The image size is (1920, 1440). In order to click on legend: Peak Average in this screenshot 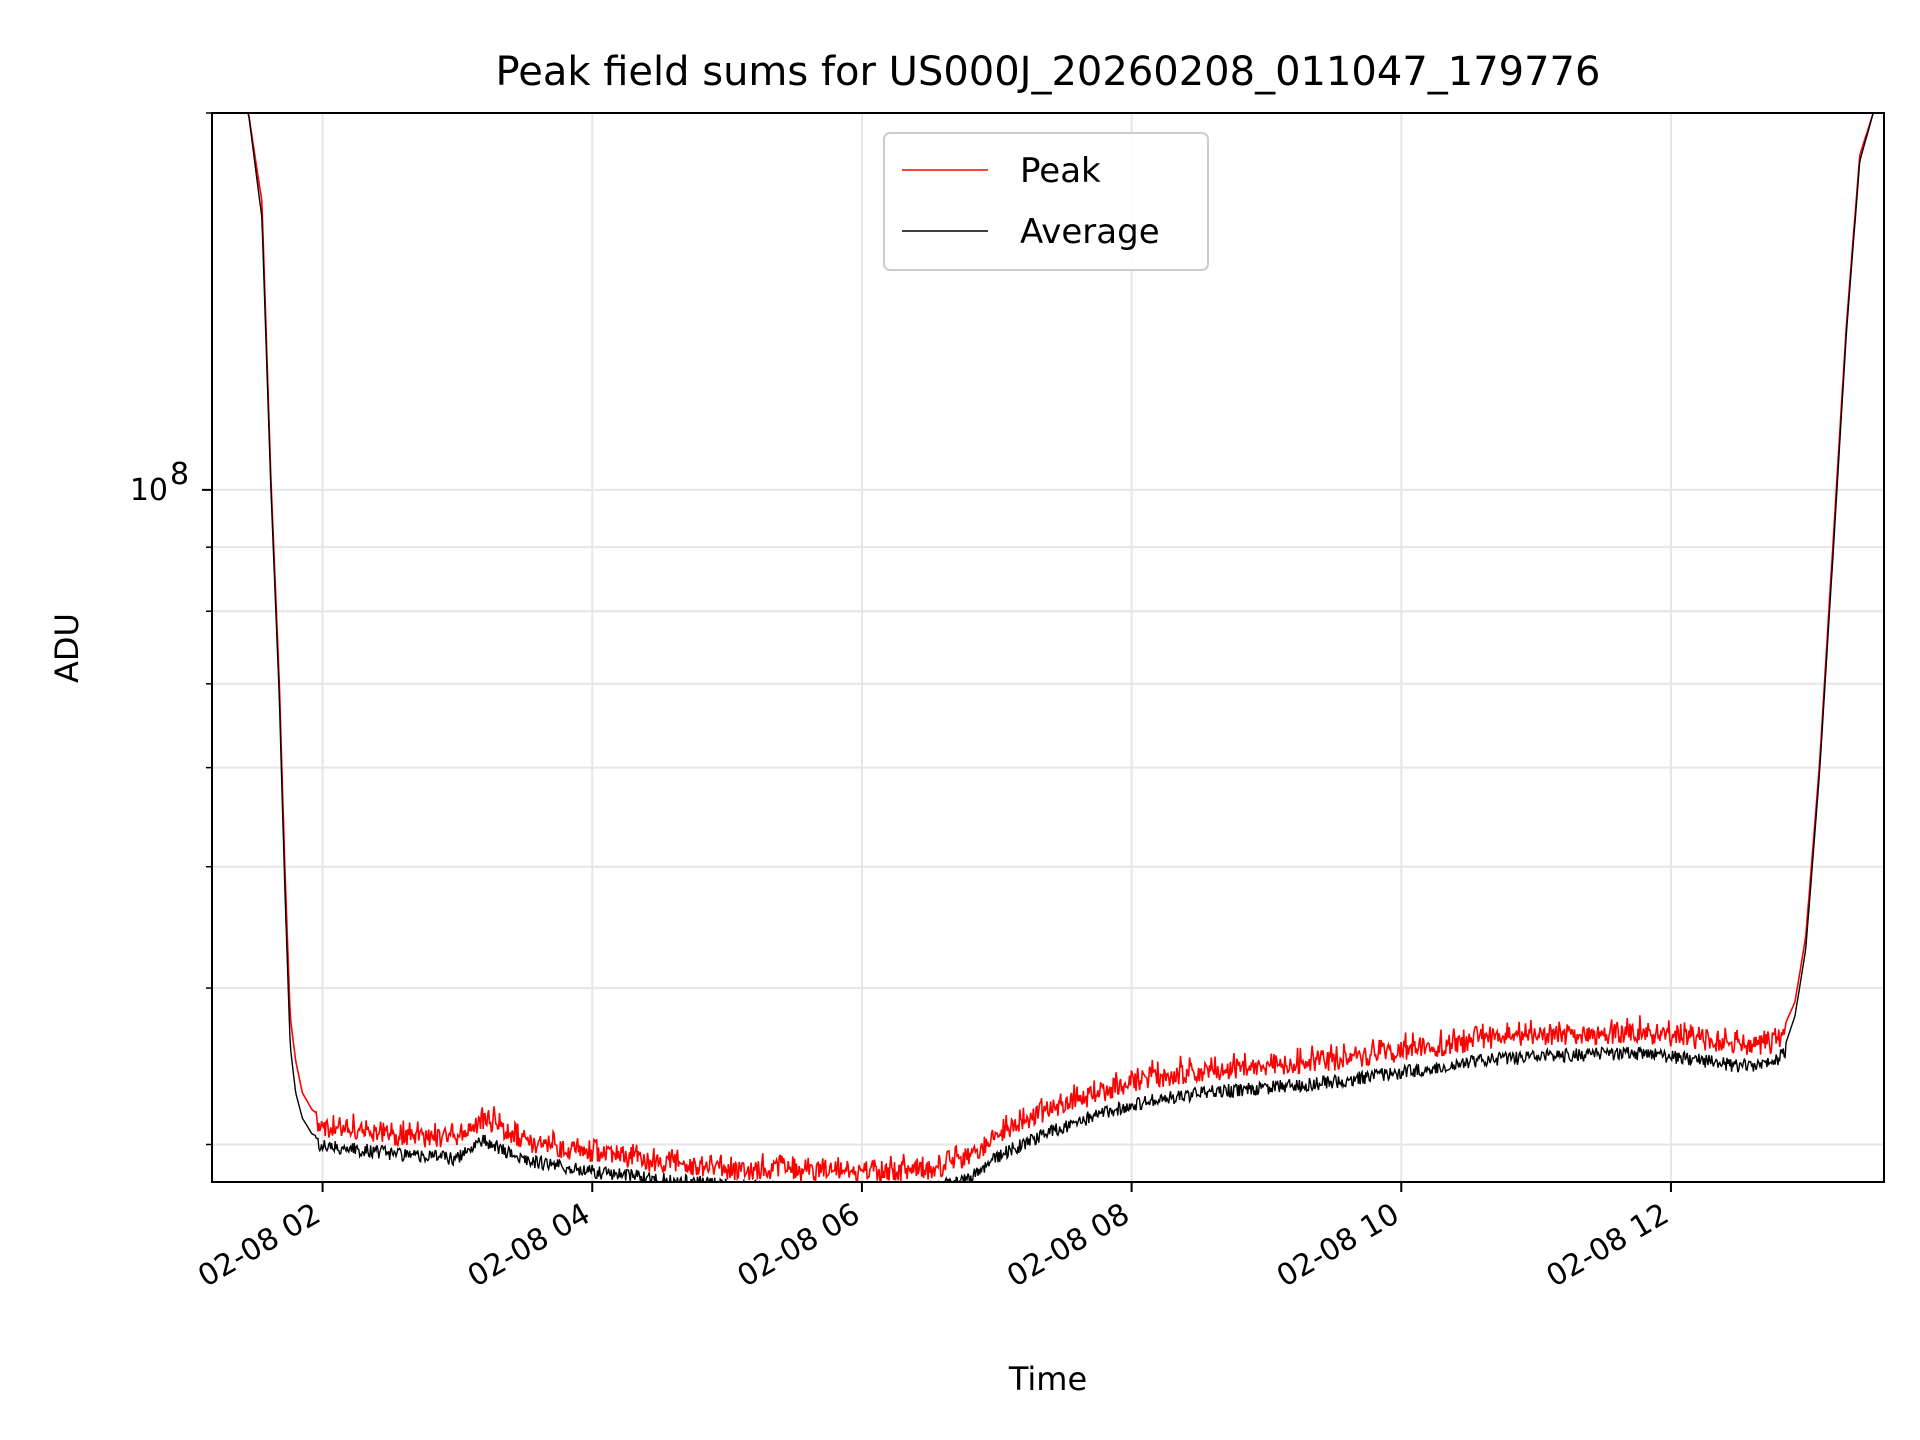, I will do `click(1046, 201)`.